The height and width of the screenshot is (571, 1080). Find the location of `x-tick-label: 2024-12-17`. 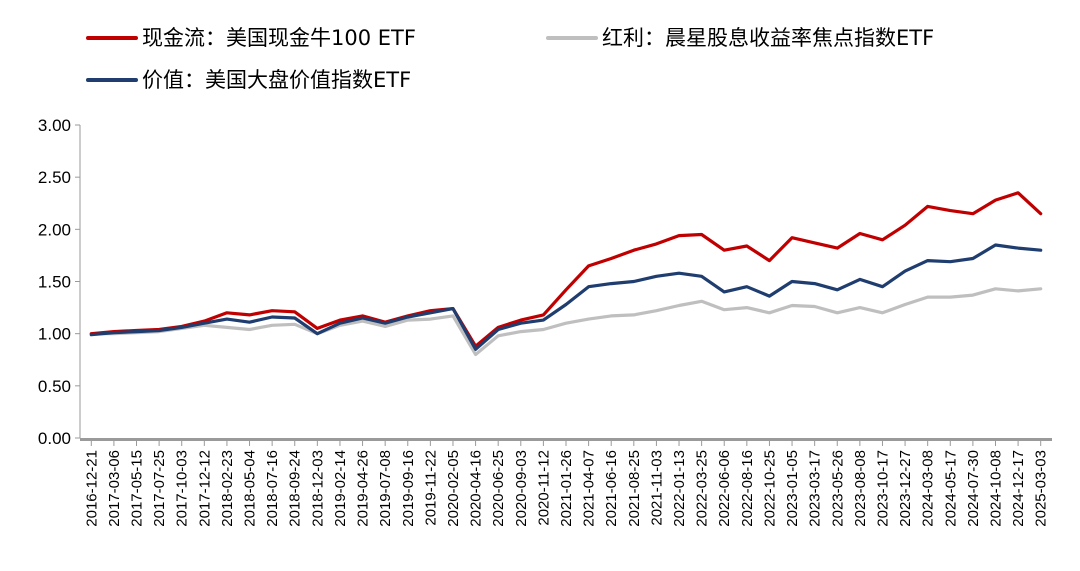

x-tick-label: 2024-12-17 is located at coordinates (1018, 488).